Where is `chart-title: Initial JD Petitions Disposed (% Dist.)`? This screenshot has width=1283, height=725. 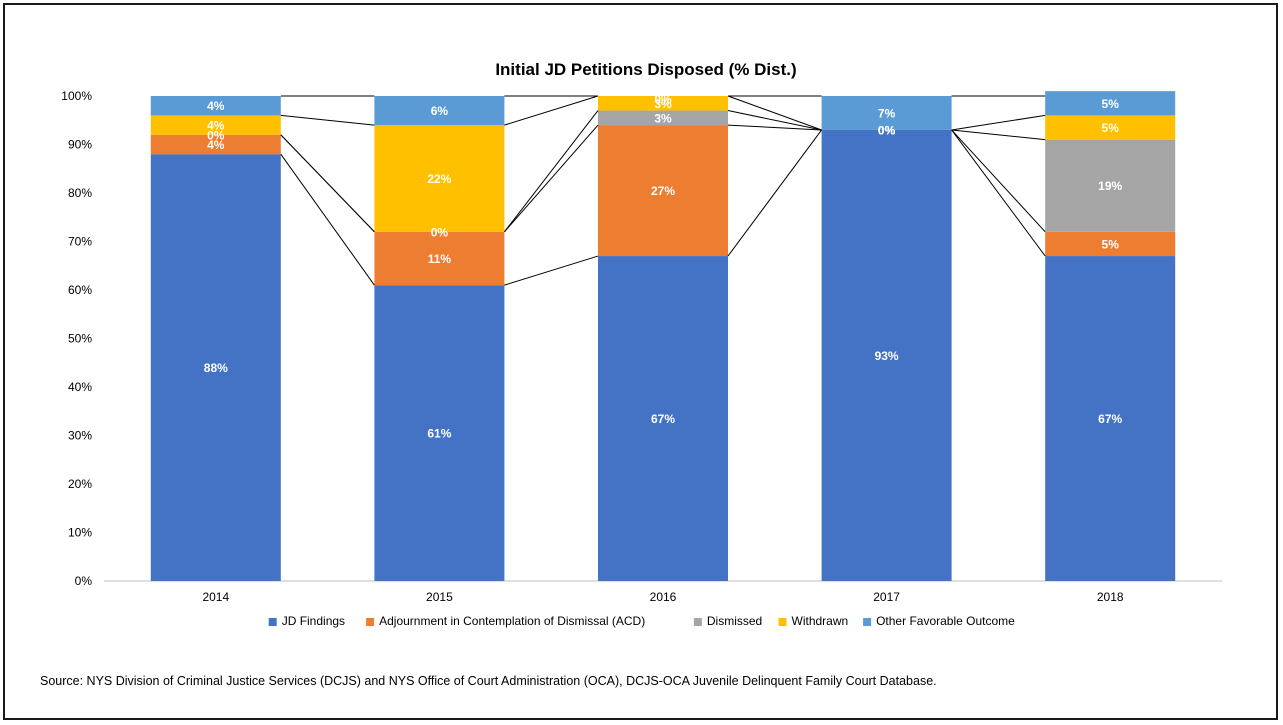 chart-title: Initial JD Petitions Disposed (% Dist.) is located at coordinates (645, 69).